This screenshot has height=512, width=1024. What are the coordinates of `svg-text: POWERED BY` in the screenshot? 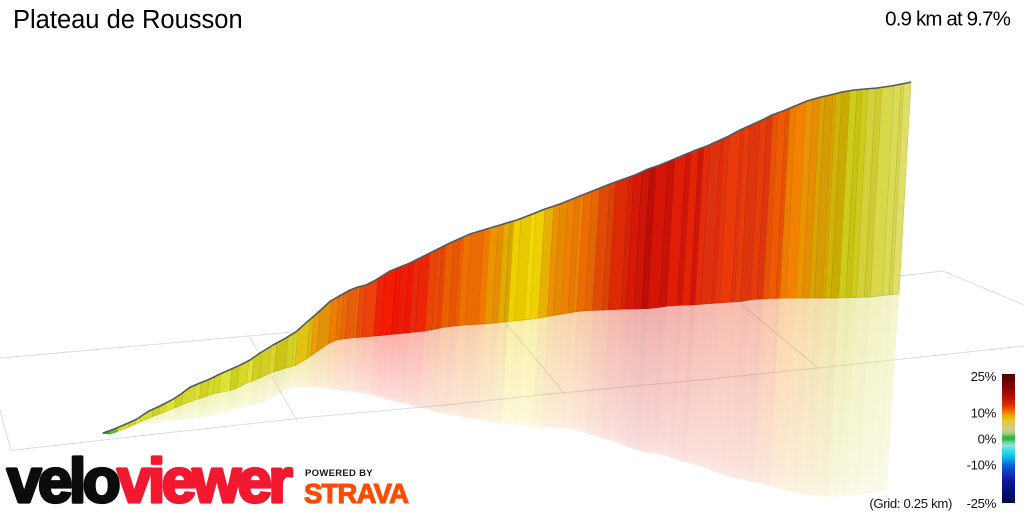 It's located at (339, 473).